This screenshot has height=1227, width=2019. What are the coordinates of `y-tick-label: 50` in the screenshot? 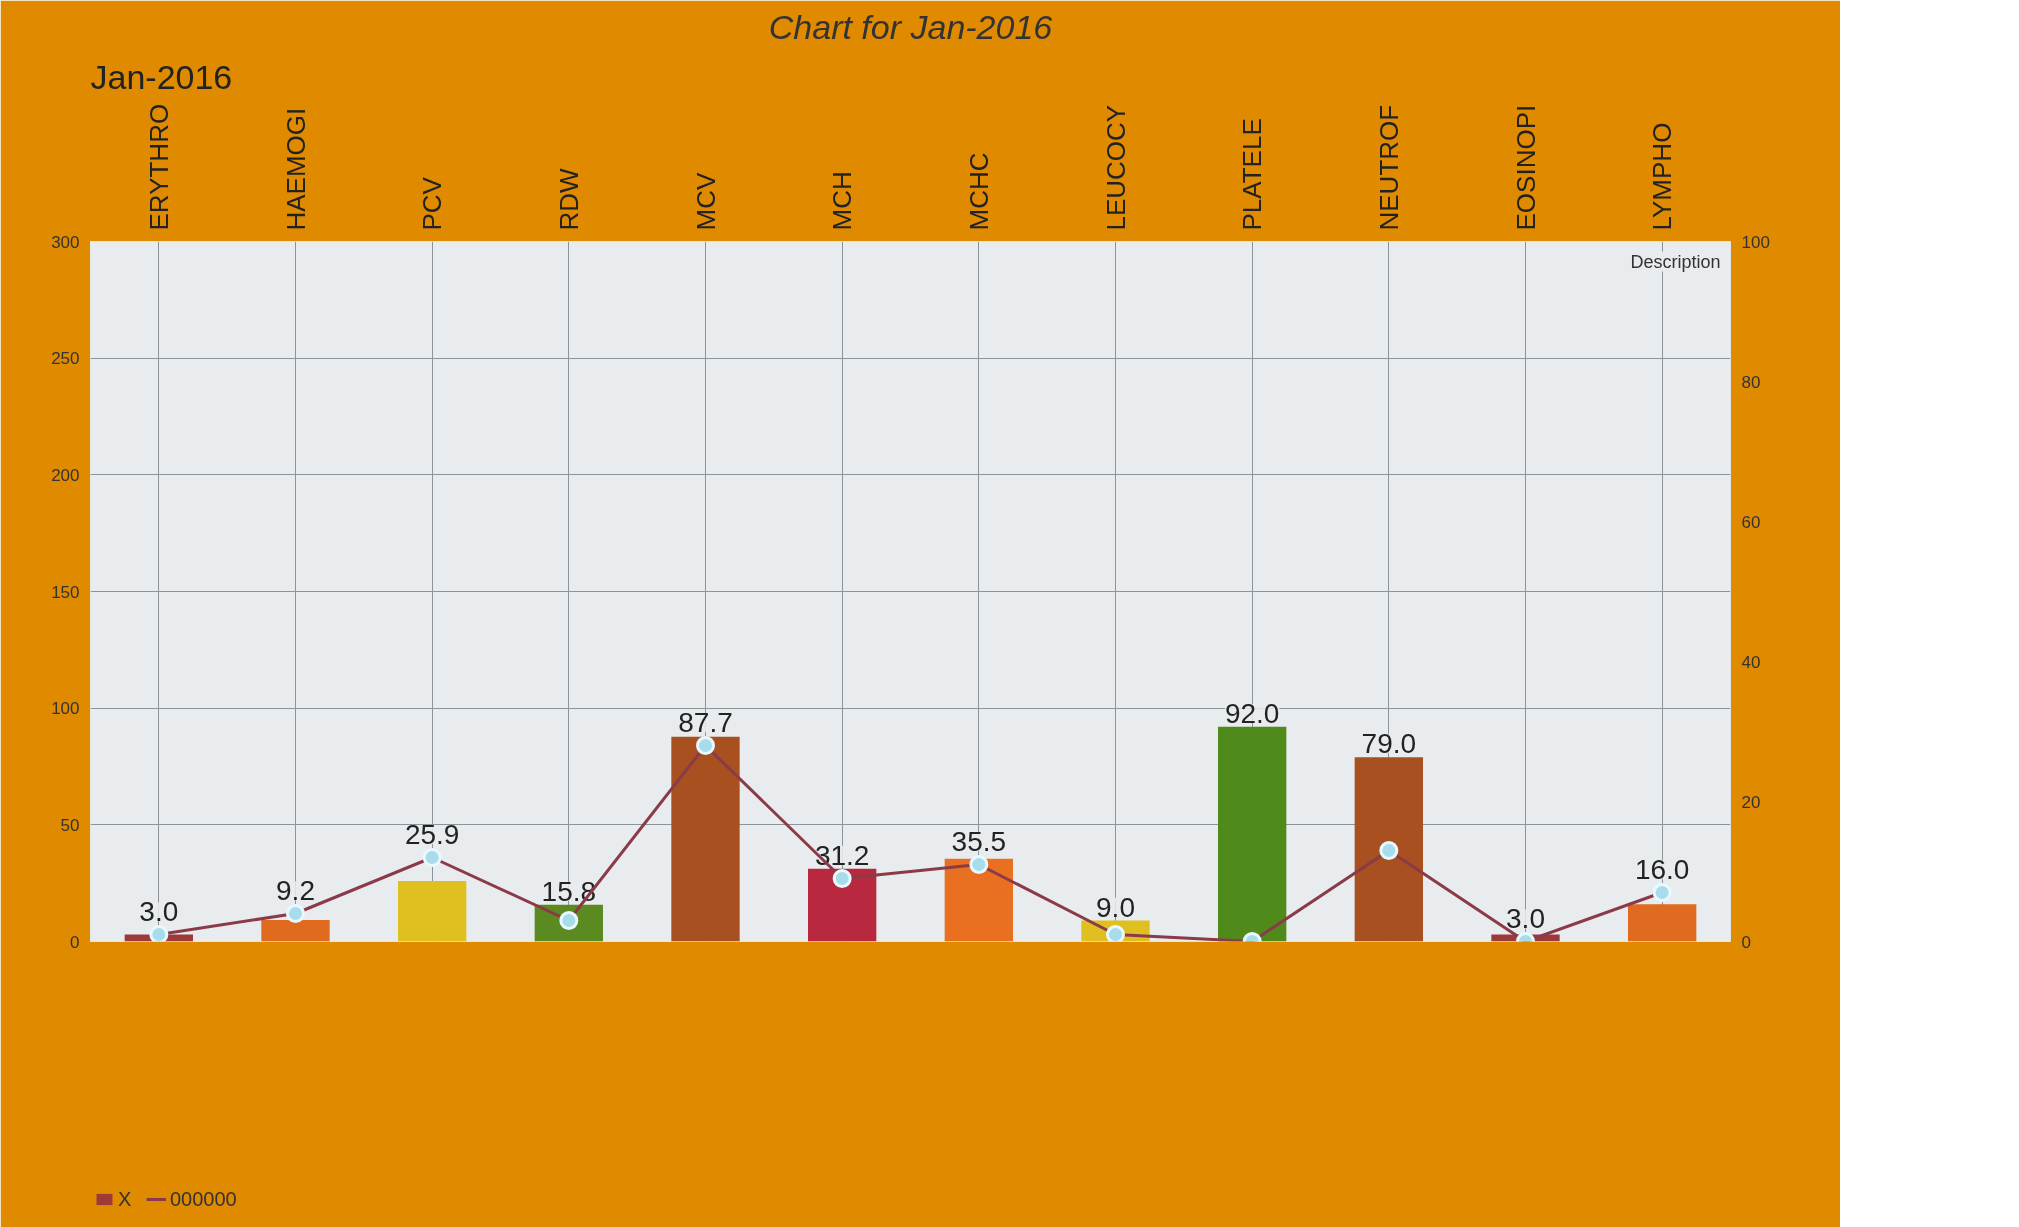 It's located at (70, 825).